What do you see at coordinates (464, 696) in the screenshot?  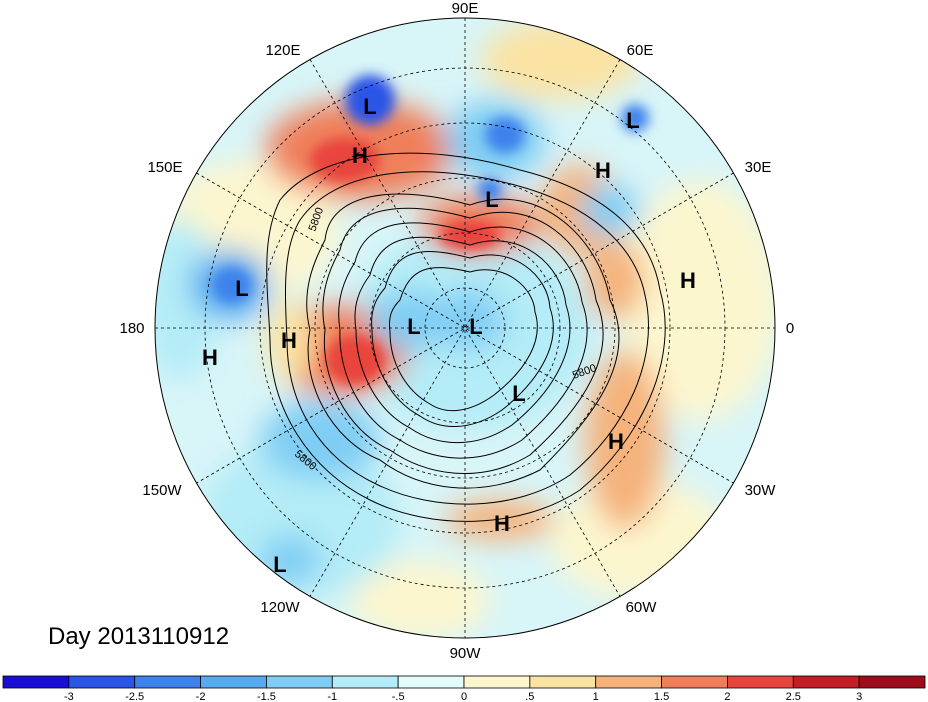 I see `colorbar-tick-label: 0` at bounding box center [464, 696].